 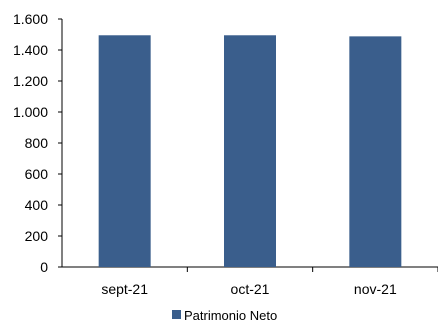 What do you see at coordinates (250, 289) in the screenshot?
I see `x-tick-label: oct-21` at bounding box center [250, 289].